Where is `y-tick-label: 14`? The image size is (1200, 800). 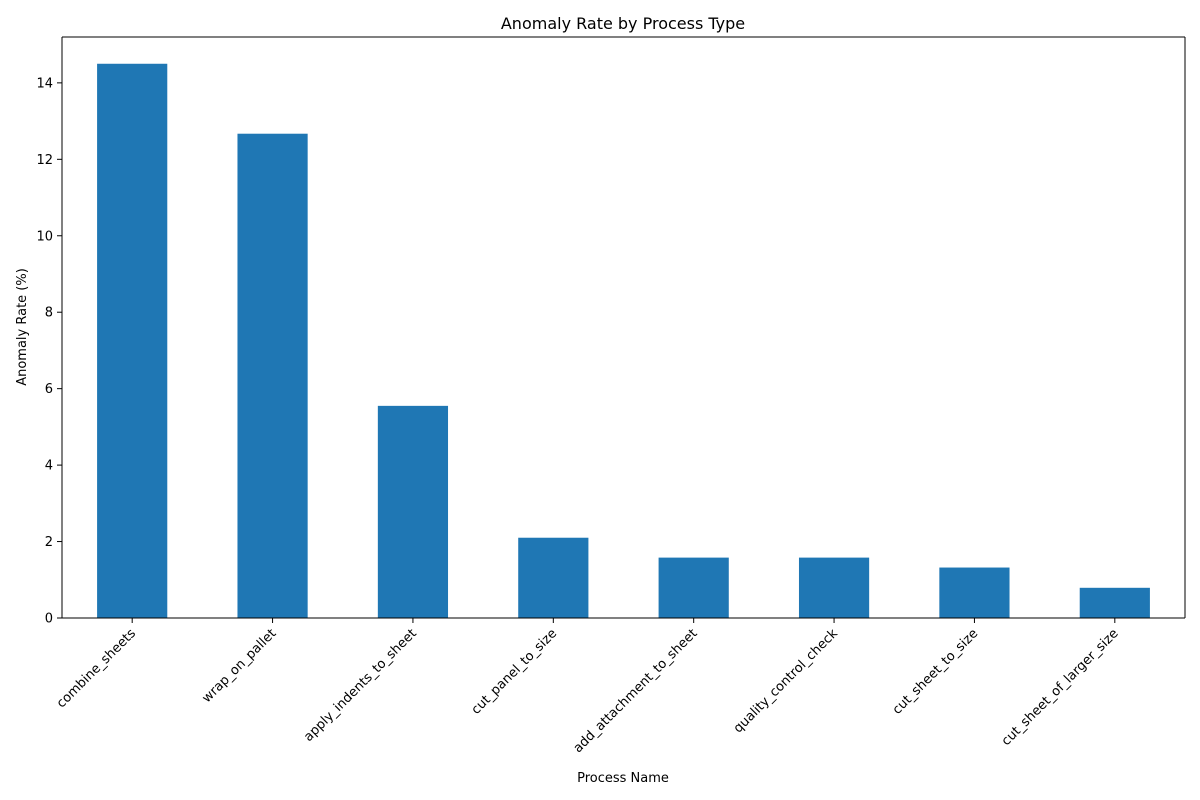
y-tick-label: 14 is located at coordinates (44, 83).